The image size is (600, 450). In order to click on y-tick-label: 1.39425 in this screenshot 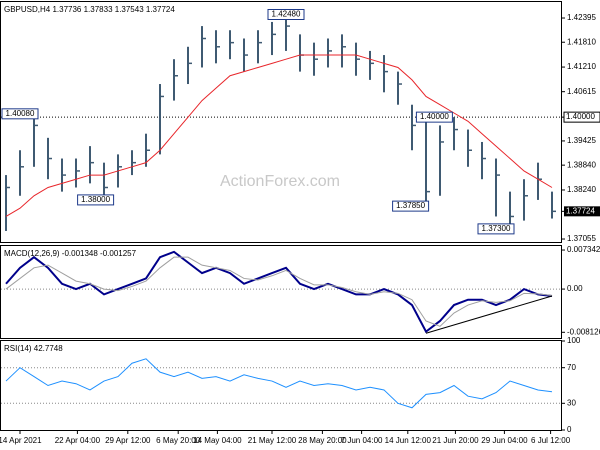, I will do `click(581, 140)`.